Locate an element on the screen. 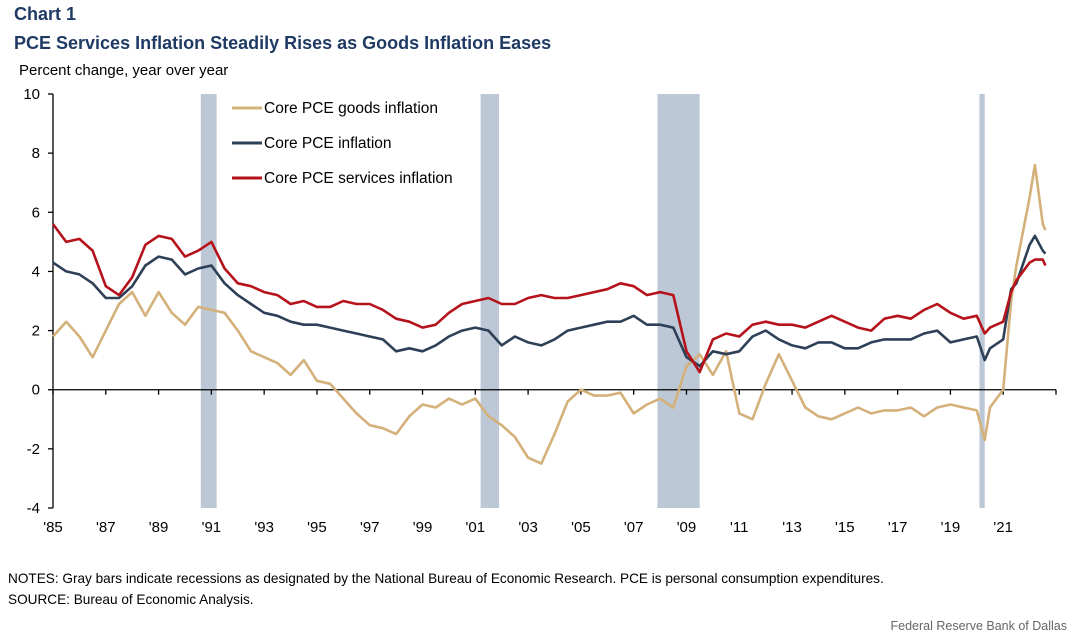  x-tick-label: '15 is located at coordinates (845, 527).